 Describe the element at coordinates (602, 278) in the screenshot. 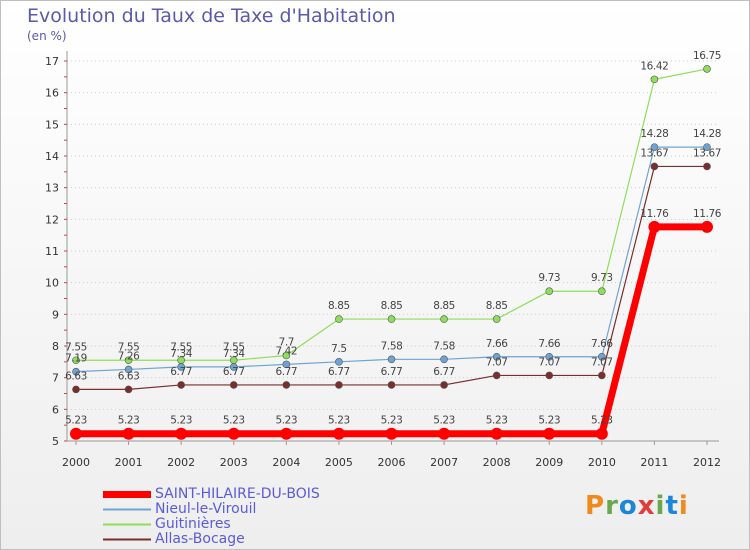

I see `data-label: 9.73` at that location.